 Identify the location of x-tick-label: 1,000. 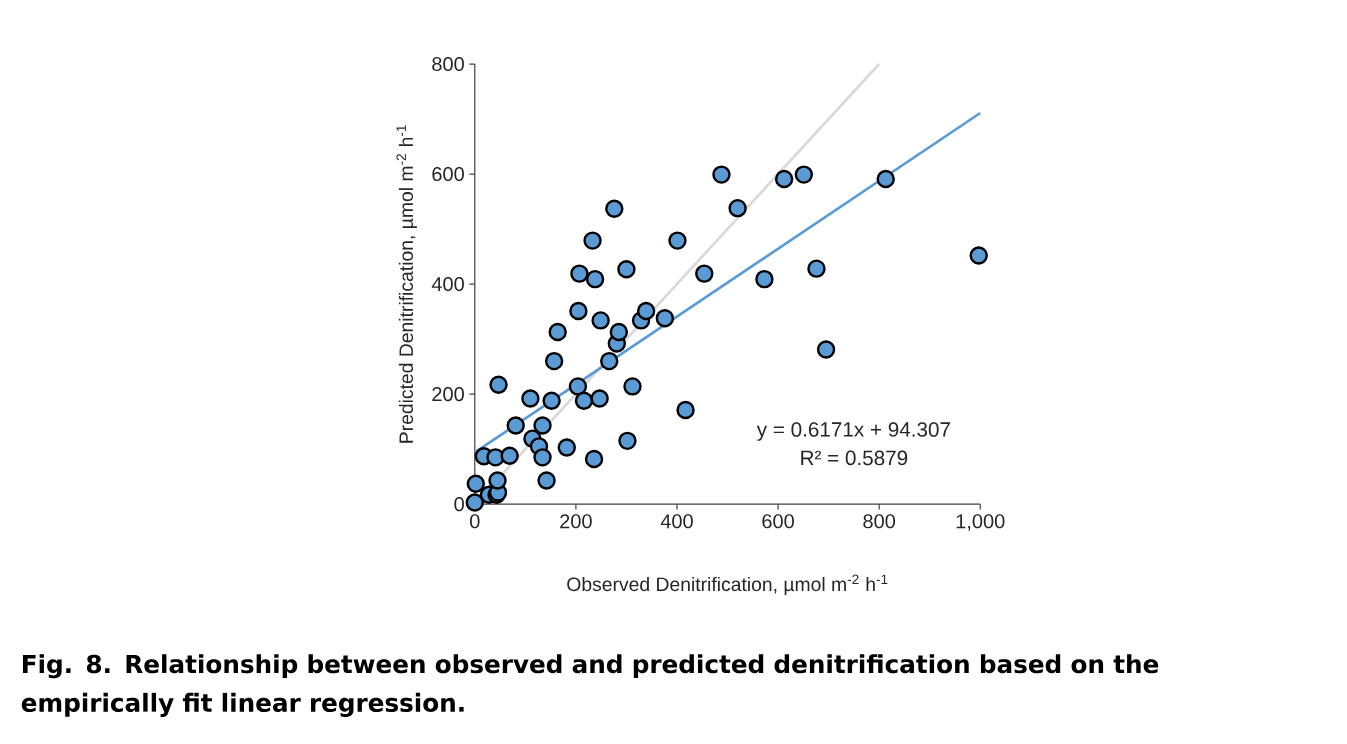
(980, 522).